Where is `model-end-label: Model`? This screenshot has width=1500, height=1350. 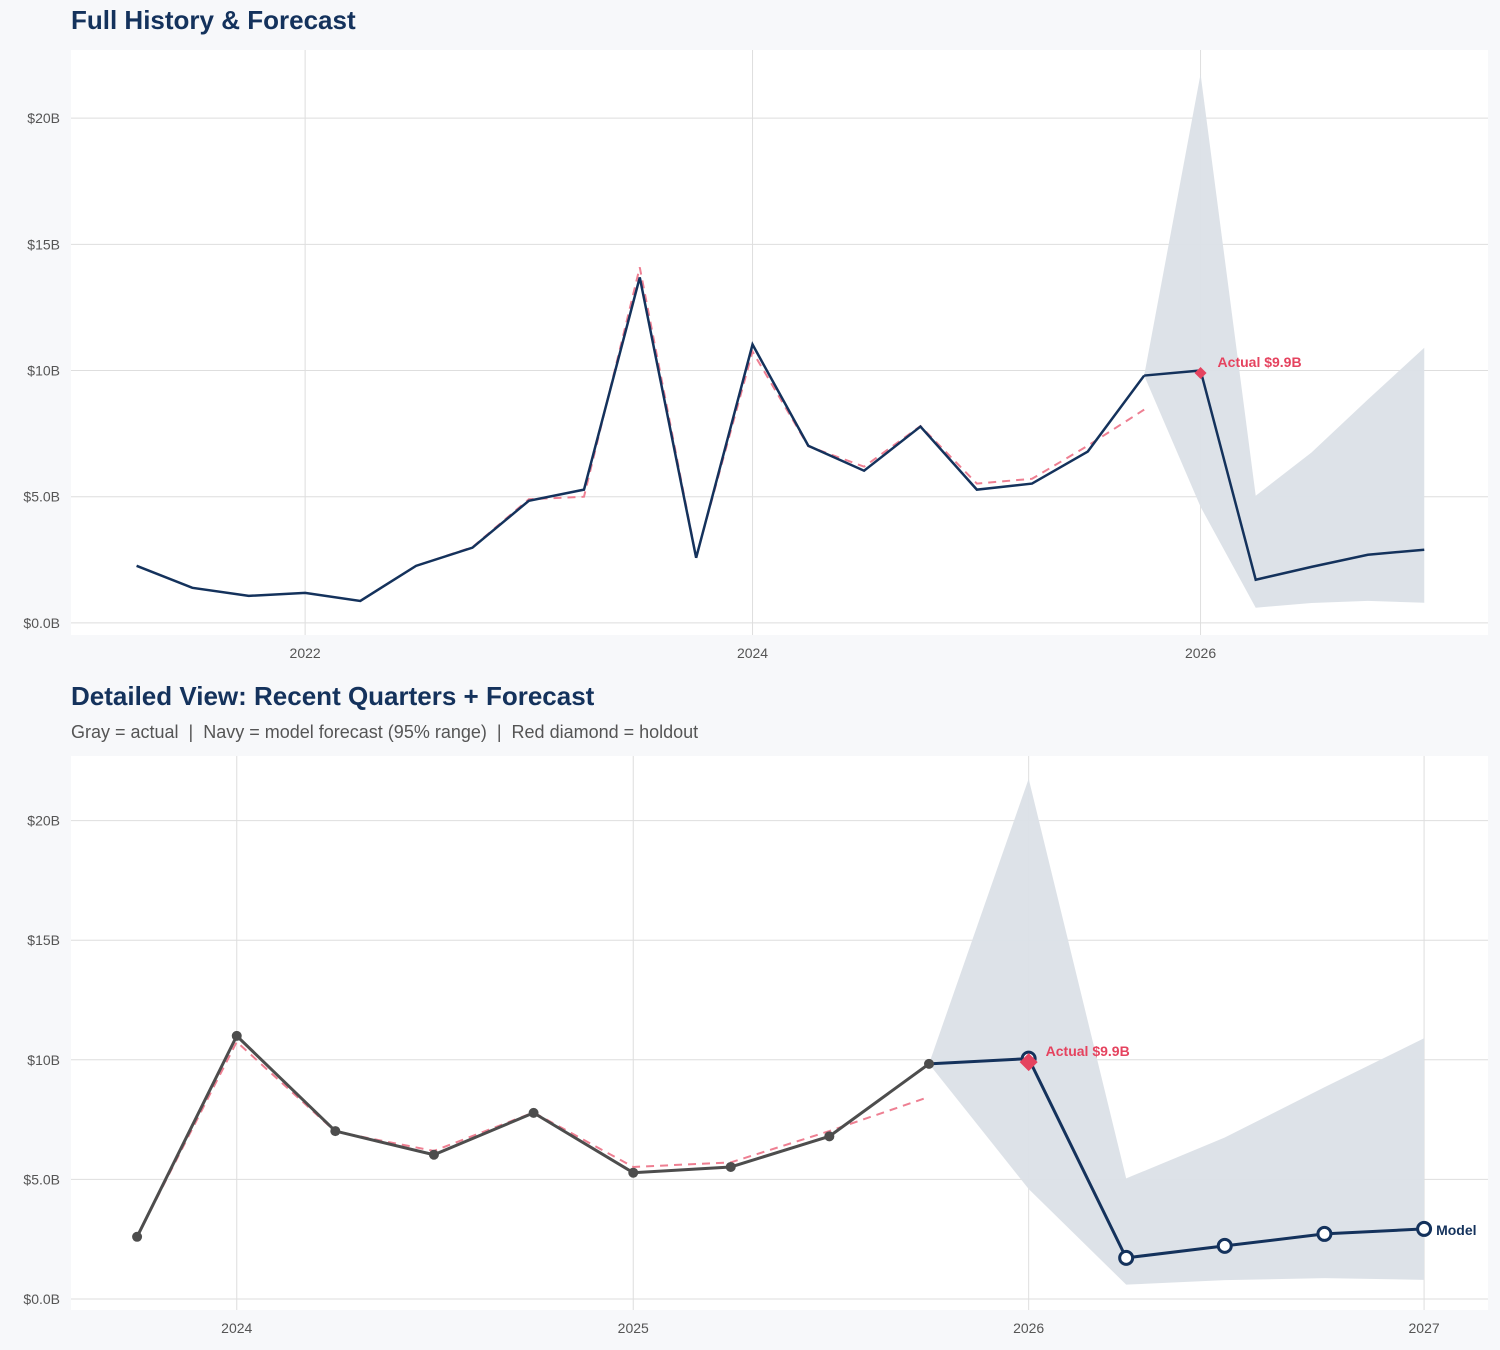
model-end-label: Model is located at coordinates (1456, 1230).